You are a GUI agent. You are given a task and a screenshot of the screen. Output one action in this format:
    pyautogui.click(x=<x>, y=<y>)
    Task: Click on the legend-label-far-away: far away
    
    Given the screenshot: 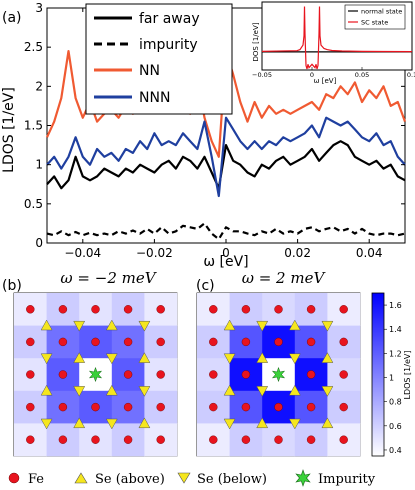 What is the action you would take?
    pyautogui.click(x=169, y=19)
    